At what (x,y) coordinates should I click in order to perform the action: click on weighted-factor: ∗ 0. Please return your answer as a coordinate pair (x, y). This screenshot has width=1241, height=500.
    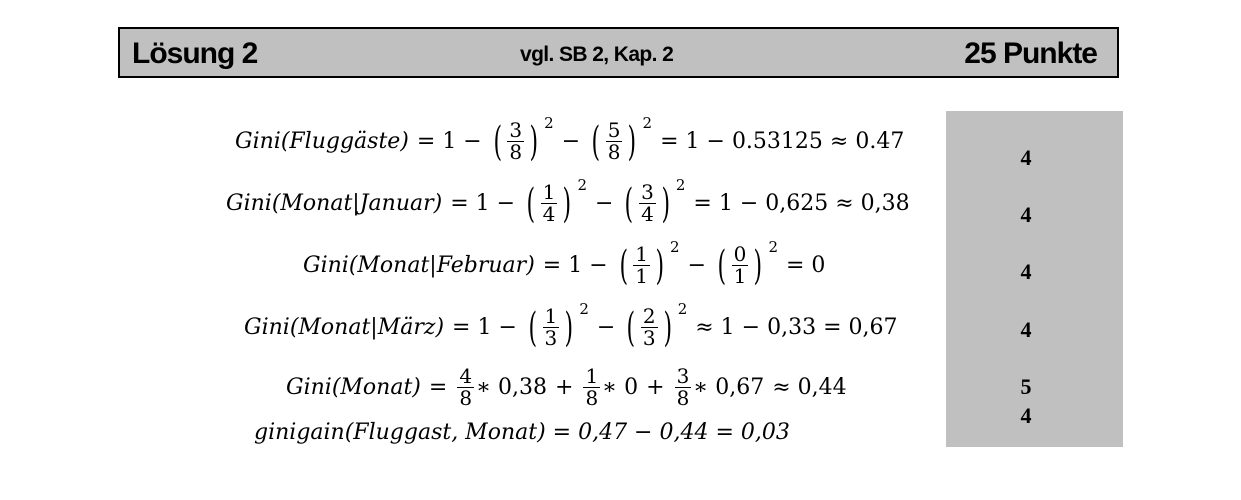
    Looking at the image, I should click on (620, 387).